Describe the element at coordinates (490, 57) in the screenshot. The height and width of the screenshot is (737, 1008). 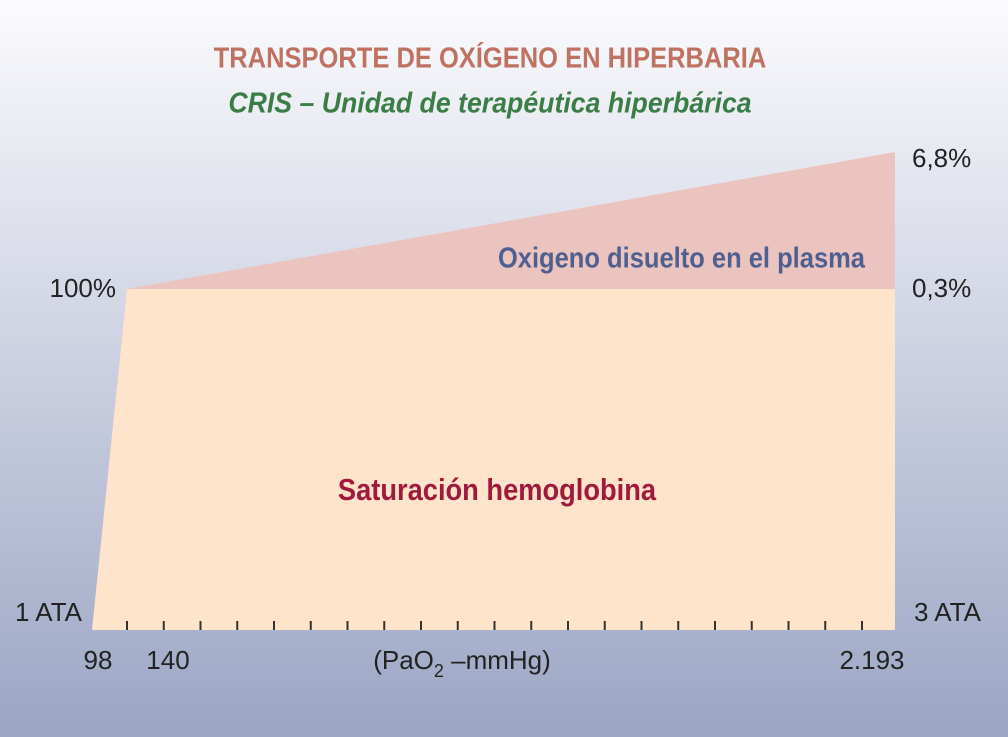
I see `title: TRANSPORTE DE OXÍGENO EN HIPERBARIA` at that location.